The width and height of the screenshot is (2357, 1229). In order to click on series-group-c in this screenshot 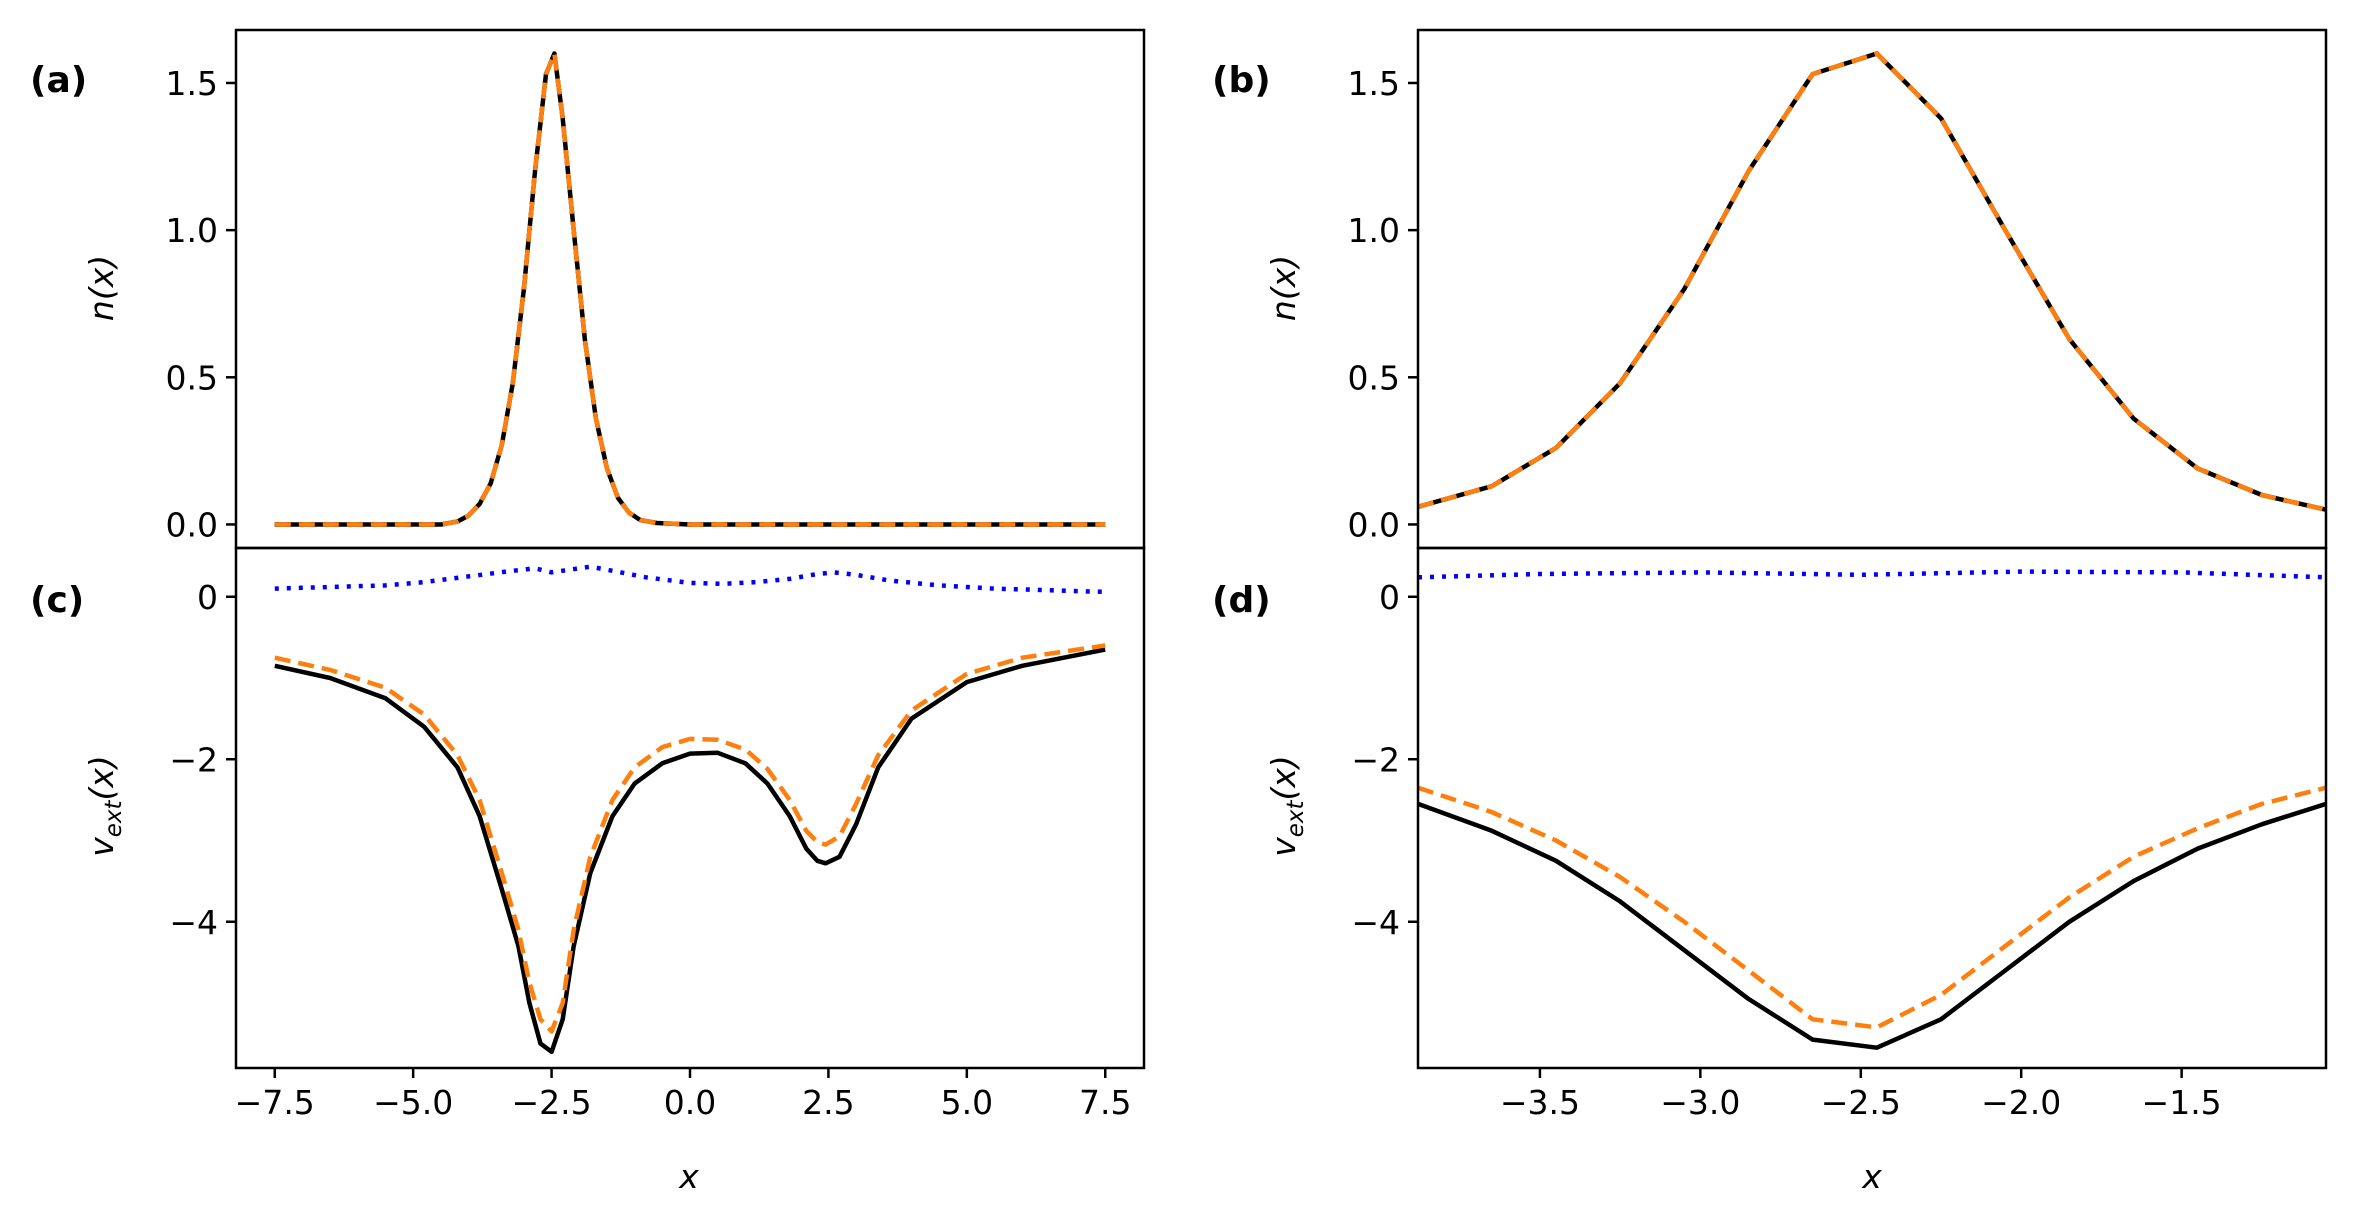, I will do `click(690, 809)`.